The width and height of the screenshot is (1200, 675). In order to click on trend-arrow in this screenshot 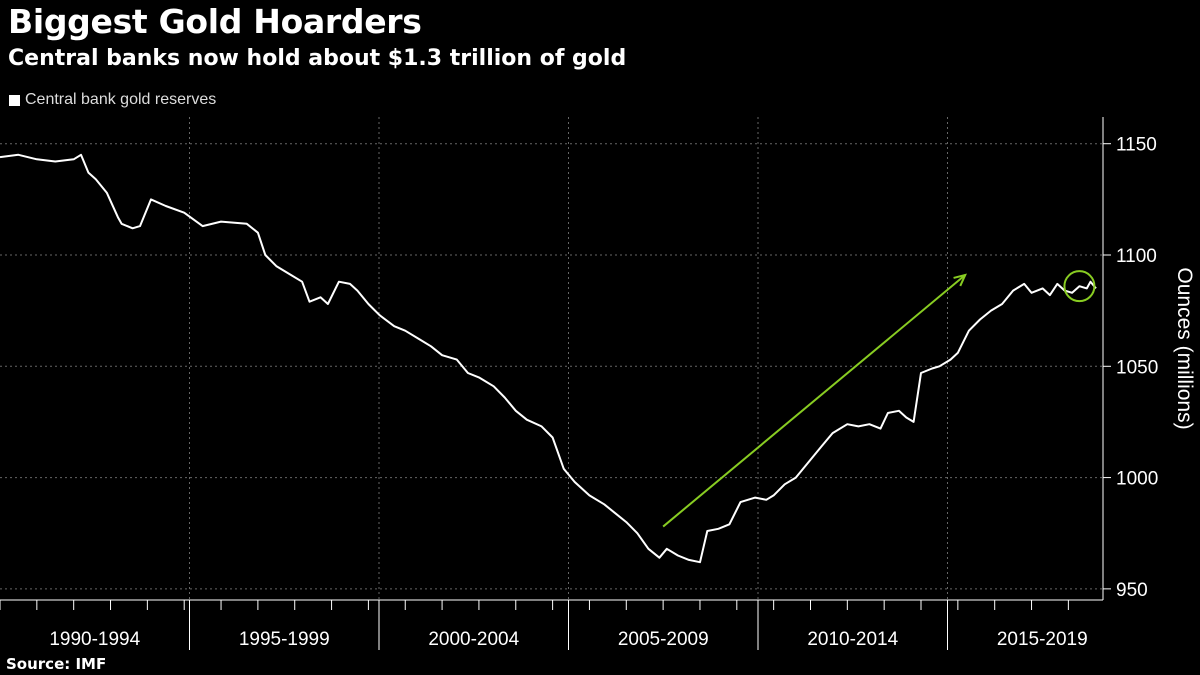, I will do `click(814, 401)`.